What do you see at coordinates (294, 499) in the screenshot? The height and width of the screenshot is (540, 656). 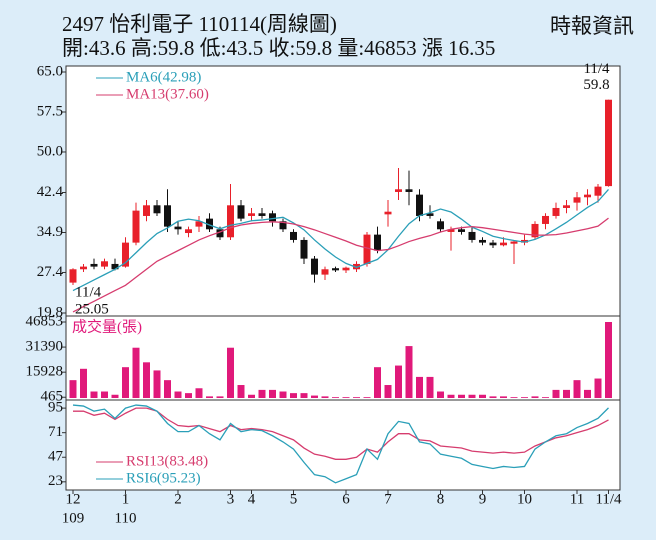 I see `x-tick-label: 5` at bounding box center [294, 499].